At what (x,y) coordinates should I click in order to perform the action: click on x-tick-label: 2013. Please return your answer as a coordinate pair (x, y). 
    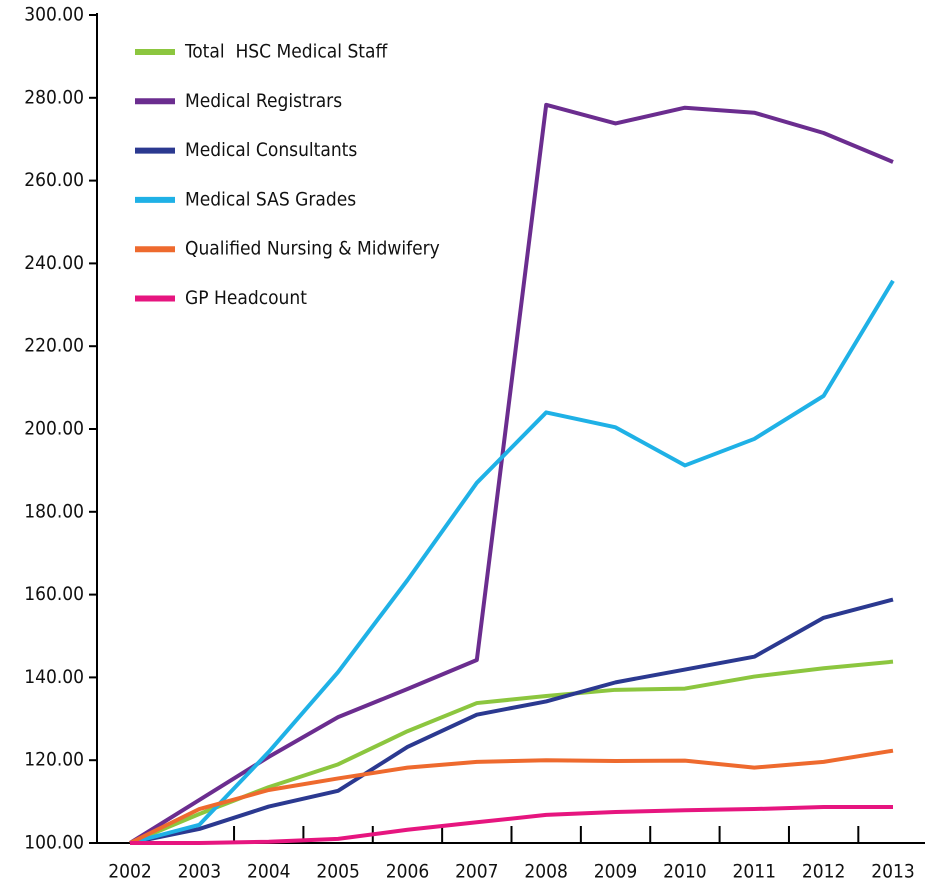
    Looking at the image, I should click on (893, 872).